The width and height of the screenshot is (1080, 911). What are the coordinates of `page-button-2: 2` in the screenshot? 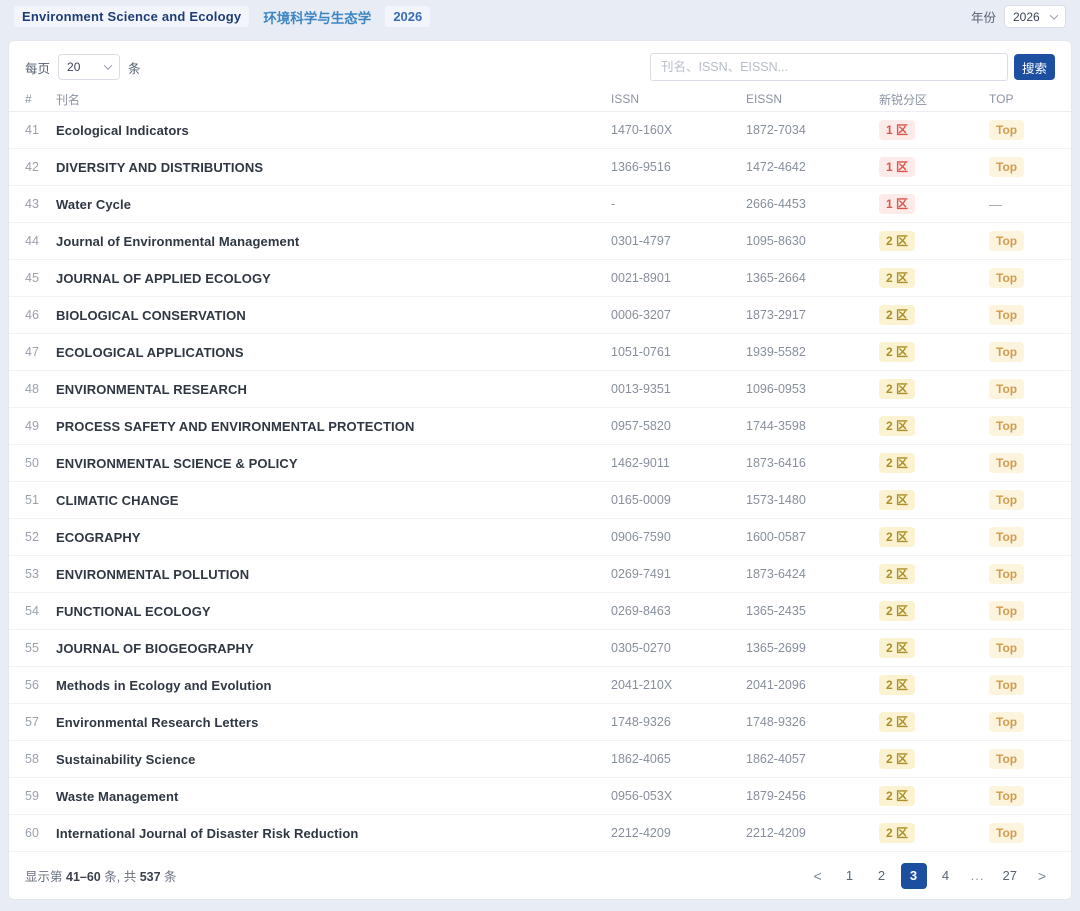 It's located at (882, 876).